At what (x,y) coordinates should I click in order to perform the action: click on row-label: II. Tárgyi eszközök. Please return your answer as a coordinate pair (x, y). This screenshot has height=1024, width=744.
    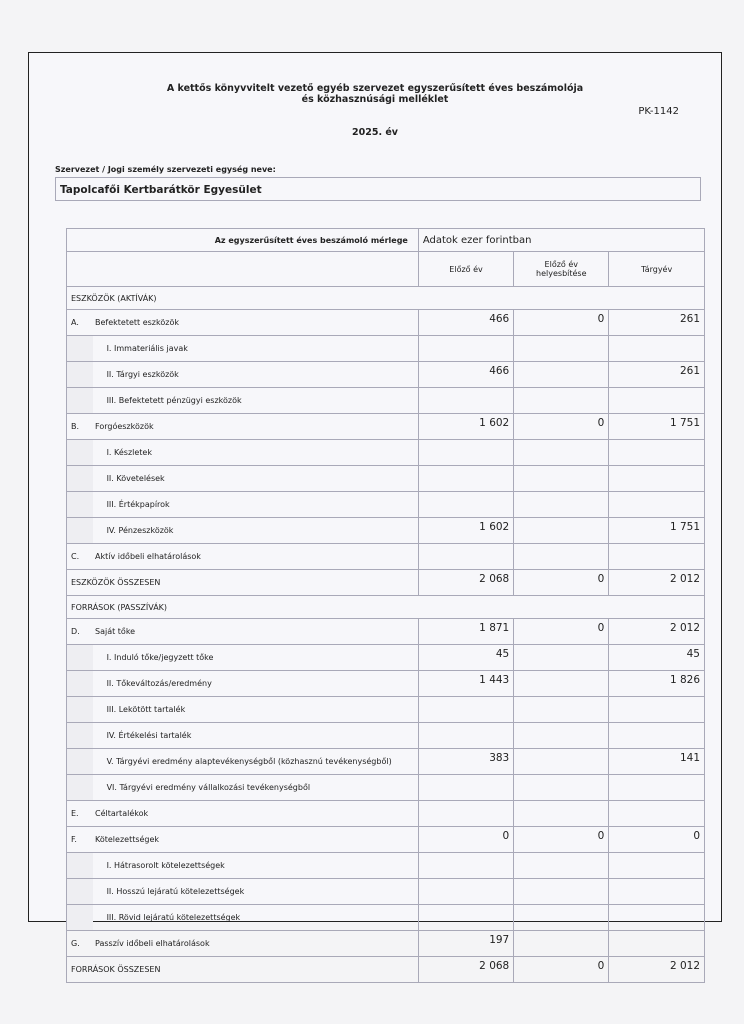
    Looking at the image, I should click on (255, 374).